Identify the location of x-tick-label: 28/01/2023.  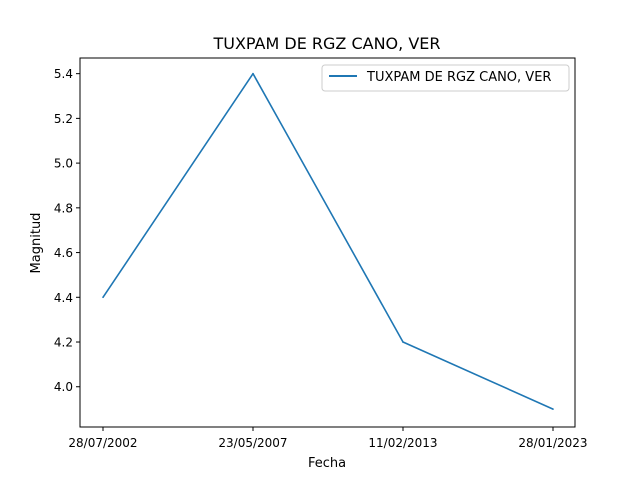
(552, 443).